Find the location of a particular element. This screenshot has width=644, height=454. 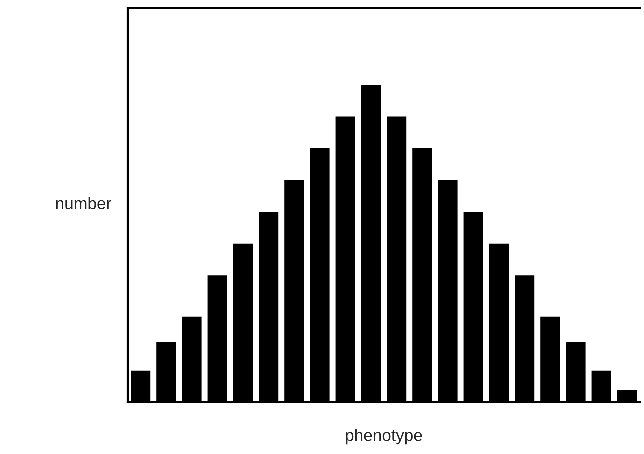

x-axis-title: phenotype is located at coordinates (384, 437).